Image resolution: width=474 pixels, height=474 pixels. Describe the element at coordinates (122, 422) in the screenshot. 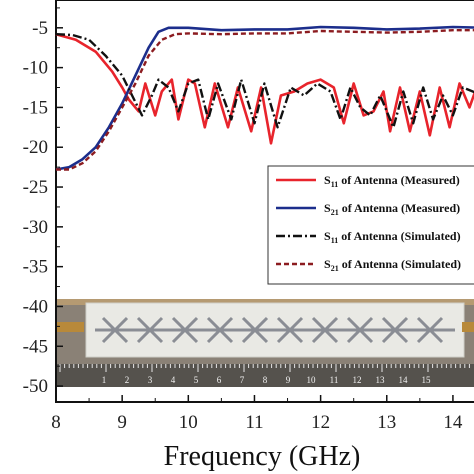

I see `x-tick-label: 9` at that location.